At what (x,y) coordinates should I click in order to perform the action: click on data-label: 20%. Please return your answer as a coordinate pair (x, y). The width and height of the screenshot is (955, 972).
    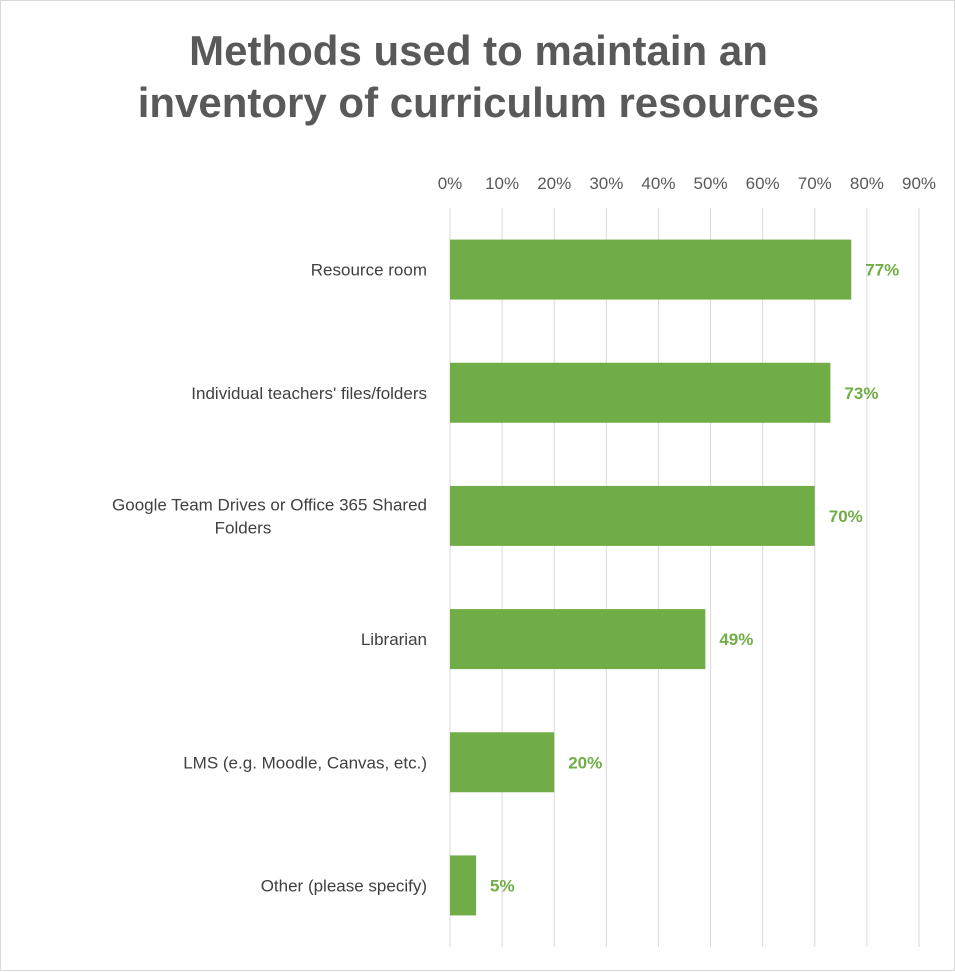
    Looking at the image, I should click on (585, 762).